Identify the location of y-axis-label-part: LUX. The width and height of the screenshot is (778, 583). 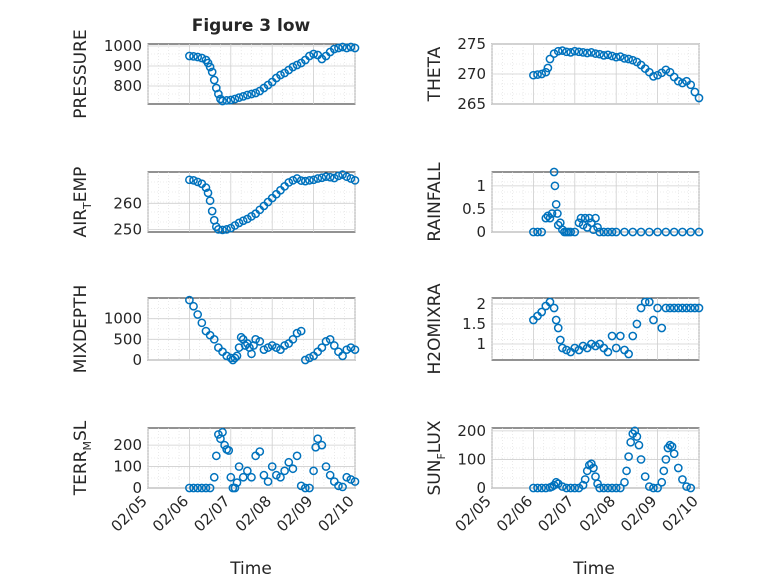
(435, 436).